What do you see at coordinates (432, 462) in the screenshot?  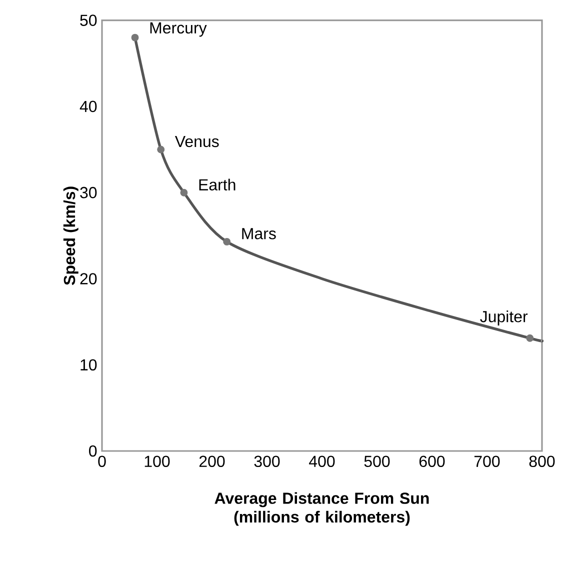 I see `x-tick-label: 600` at bounding box center [432, 462].